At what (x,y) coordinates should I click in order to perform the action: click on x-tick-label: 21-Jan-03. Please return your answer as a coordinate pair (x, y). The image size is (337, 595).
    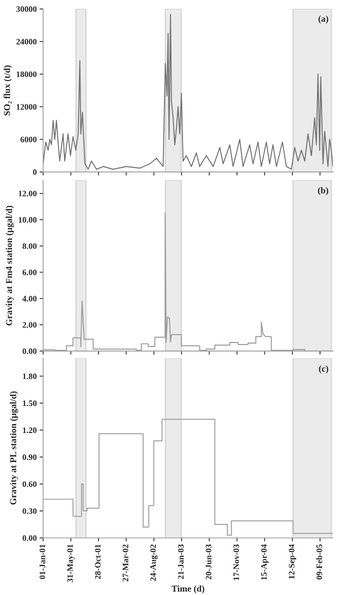
    Looking at the image, I should click on (181, 561).